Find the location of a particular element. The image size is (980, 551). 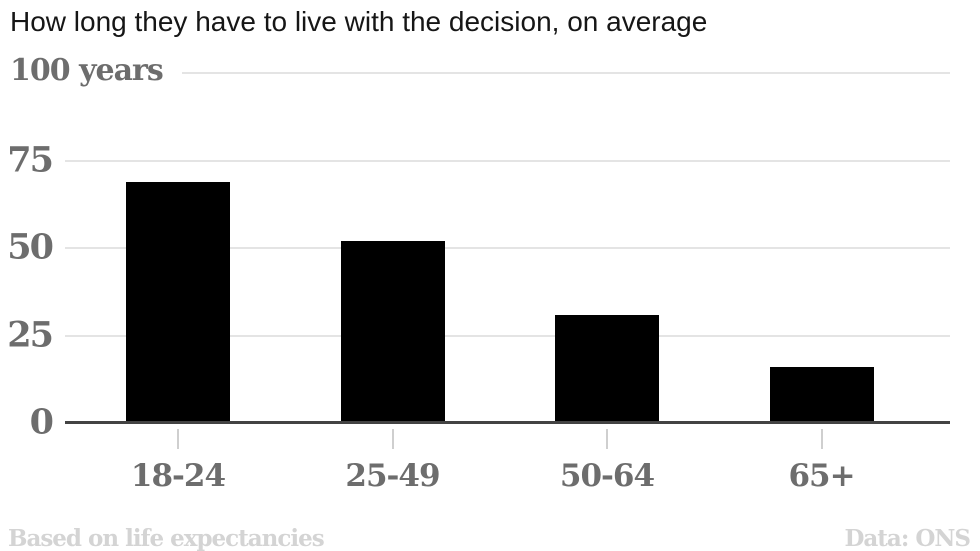

y-axis-label-50: 50 is located at coordinates (30, 247).